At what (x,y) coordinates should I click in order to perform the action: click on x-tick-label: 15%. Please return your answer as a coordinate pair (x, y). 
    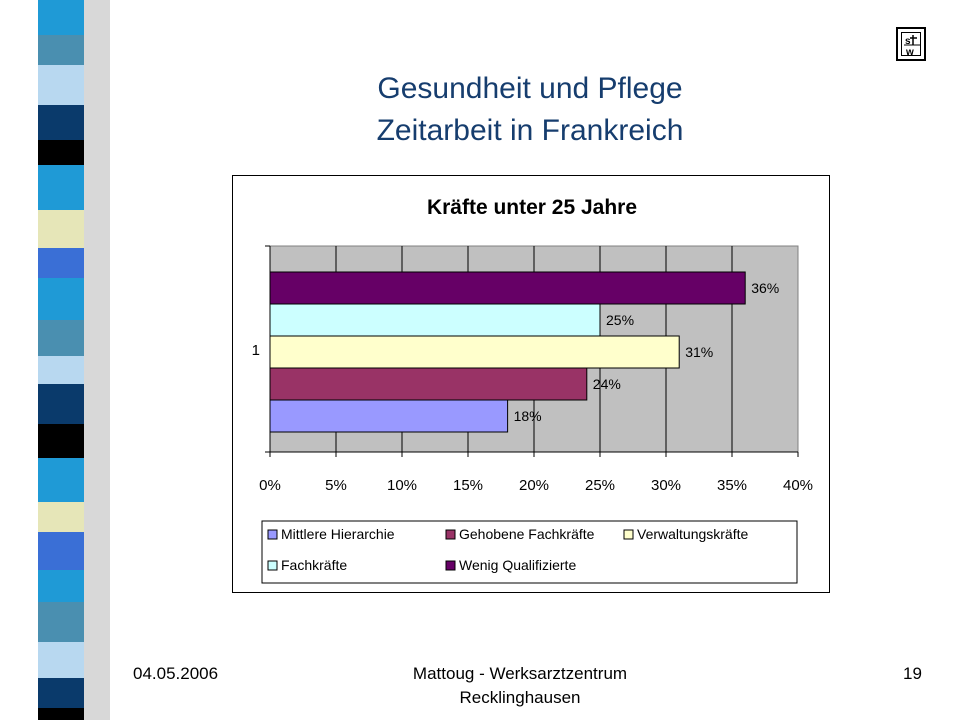
    Looking at the image, I should click on (468, 485).